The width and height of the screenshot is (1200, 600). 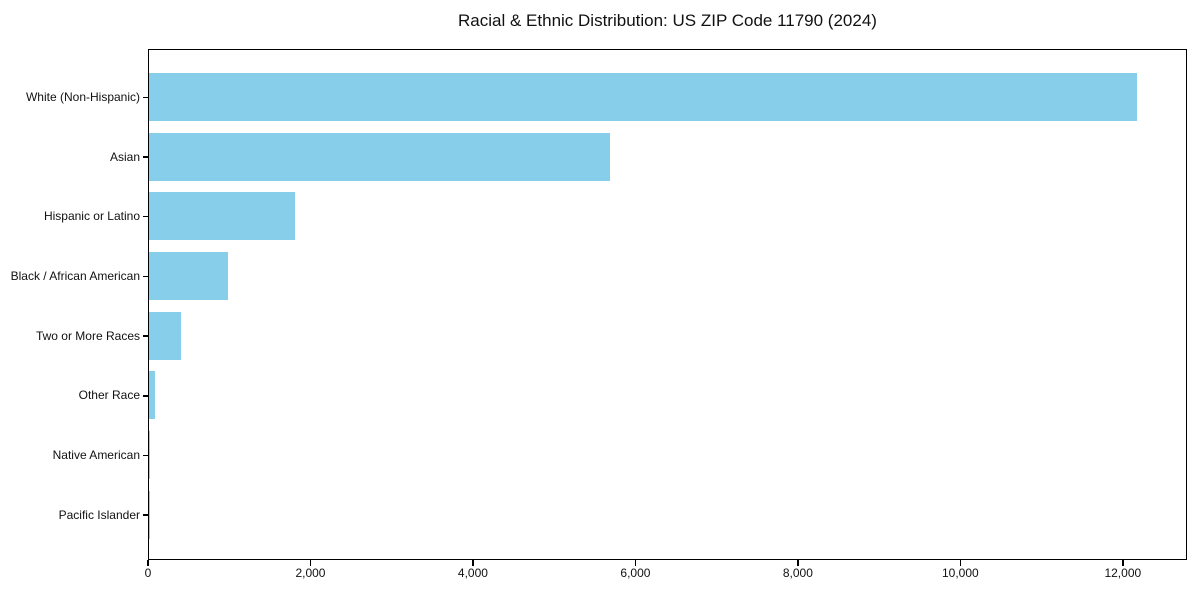 What do you see at coordinates (380, 156) in the screenshot?
I see `bar-asian` at bounding box center [380, 156].